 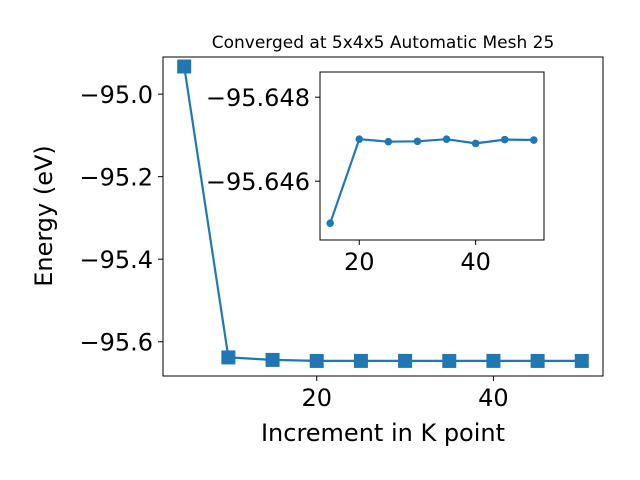 I want to click on main-y-tick-label: −95.4, so click(x=116, y=260).